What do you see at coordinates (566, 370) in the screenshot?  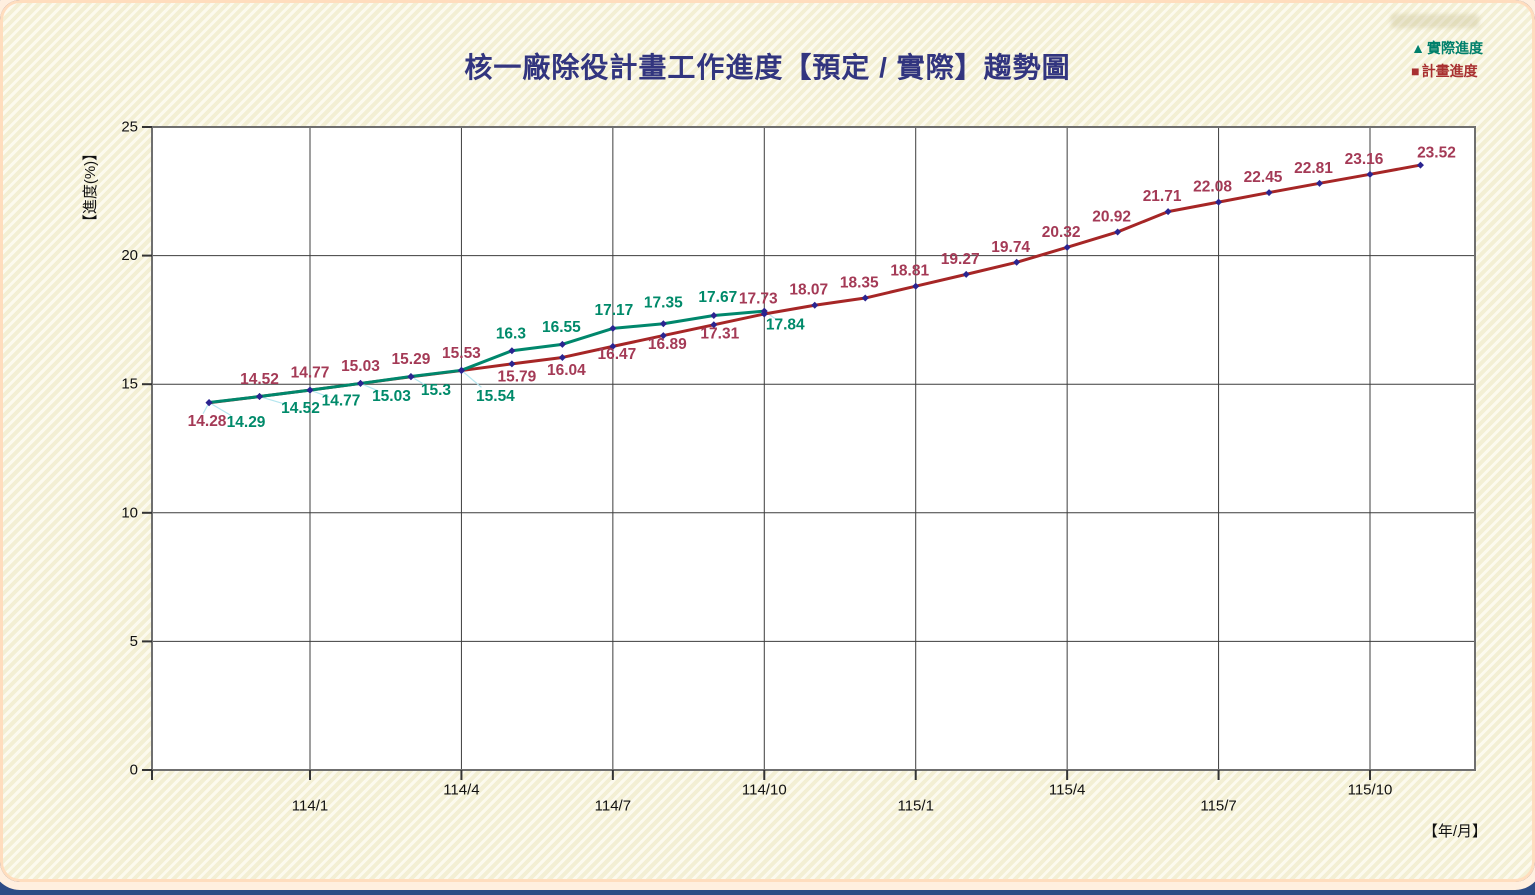 I see `data-label-plan: 16.04` at bounding box center [566, 370].